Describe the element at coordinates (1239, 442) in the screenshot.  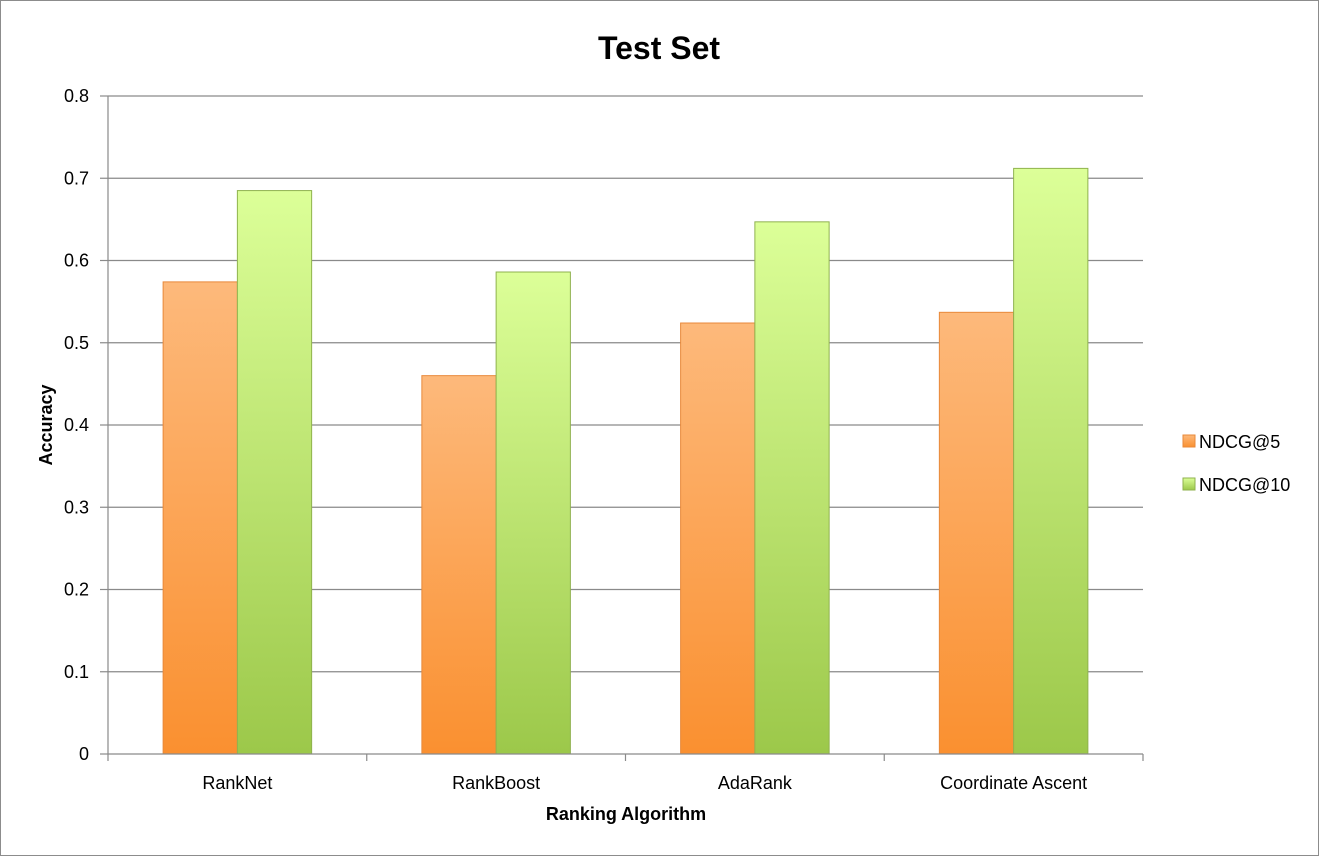
I see `legend-label: NDCG@5` at that location.